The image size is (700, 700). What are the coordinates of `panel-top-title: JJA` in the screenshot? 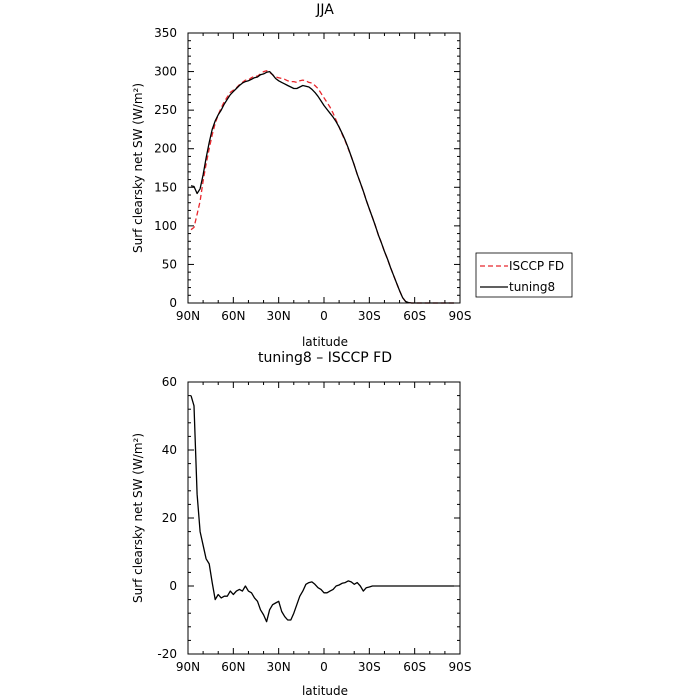 It's located at (324, 10).